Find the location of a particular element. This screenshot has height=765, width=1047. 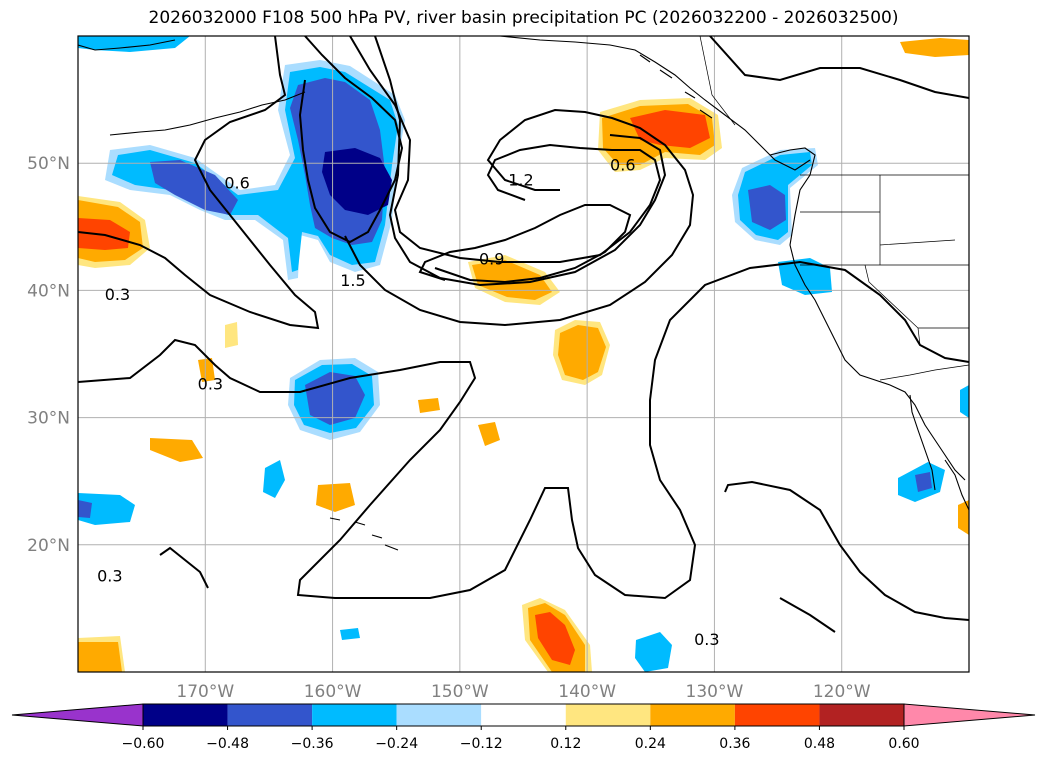

negative-anomaly-navy is located at coordinates (357, 181).